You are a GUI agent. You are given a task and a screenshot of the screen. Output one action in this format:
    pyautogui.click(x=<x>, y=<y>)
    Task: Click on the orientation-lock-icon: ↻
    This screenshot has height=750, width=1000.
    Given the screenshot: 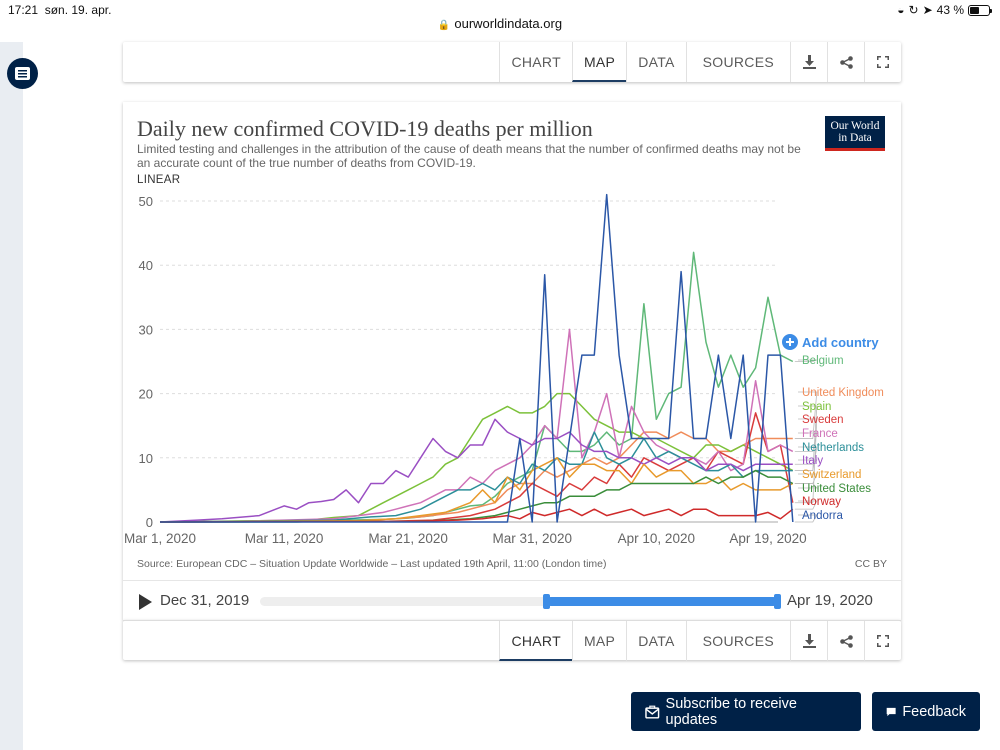 What is the action you would take?
    pyautogui.click(x=913, y=10)
    